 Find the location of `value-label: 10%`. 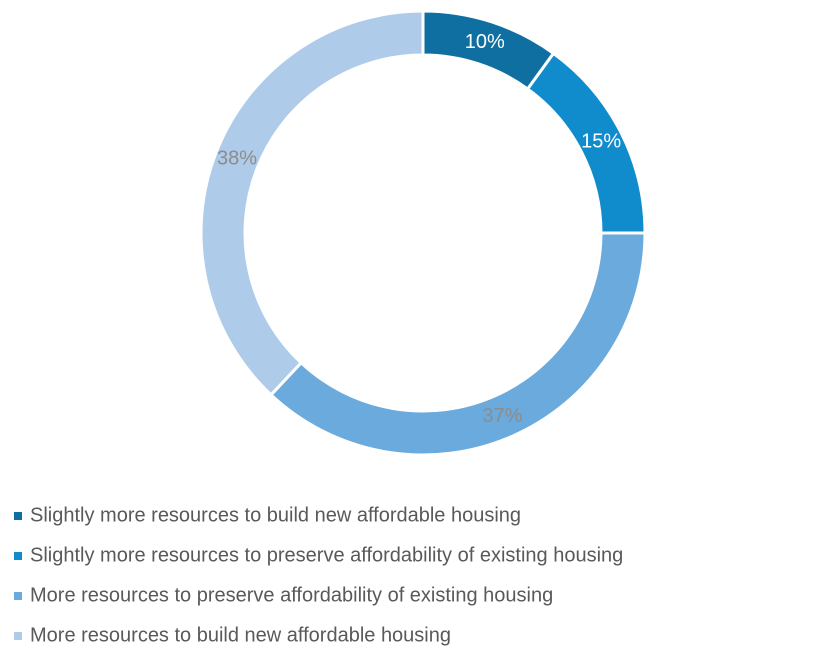

value-label: 10% is located at coordinates (485, 42).